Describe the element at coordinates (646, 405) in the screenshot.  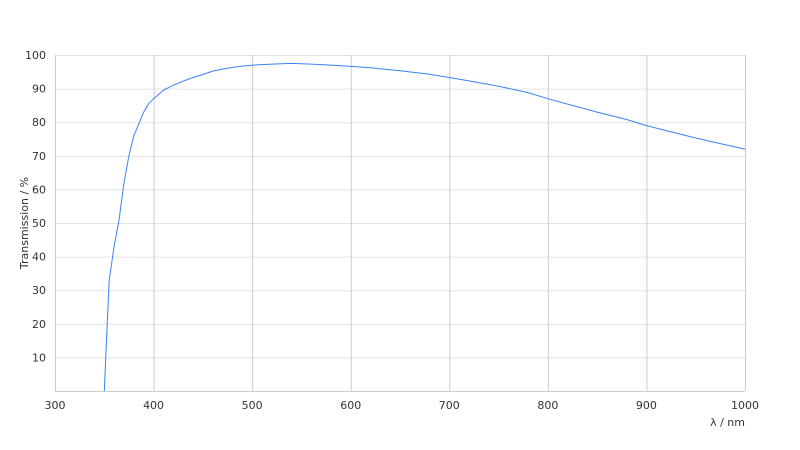
I see `x-tick-label: 900` at that location.